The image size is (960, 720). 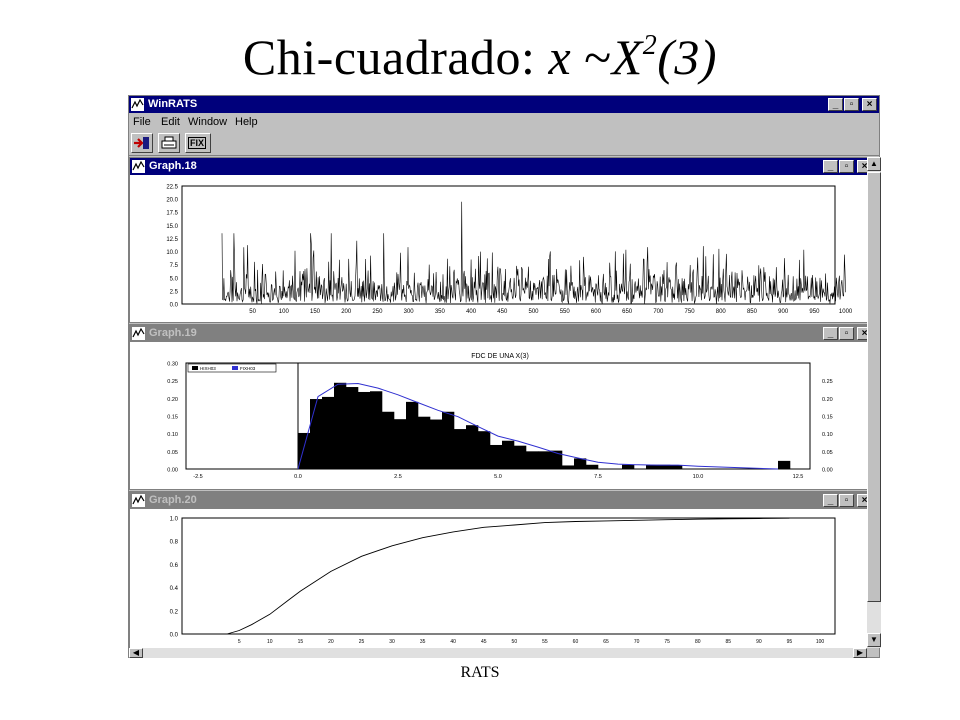 I want to click on y-tick-label: 22.5, so click(x=172, y=188).